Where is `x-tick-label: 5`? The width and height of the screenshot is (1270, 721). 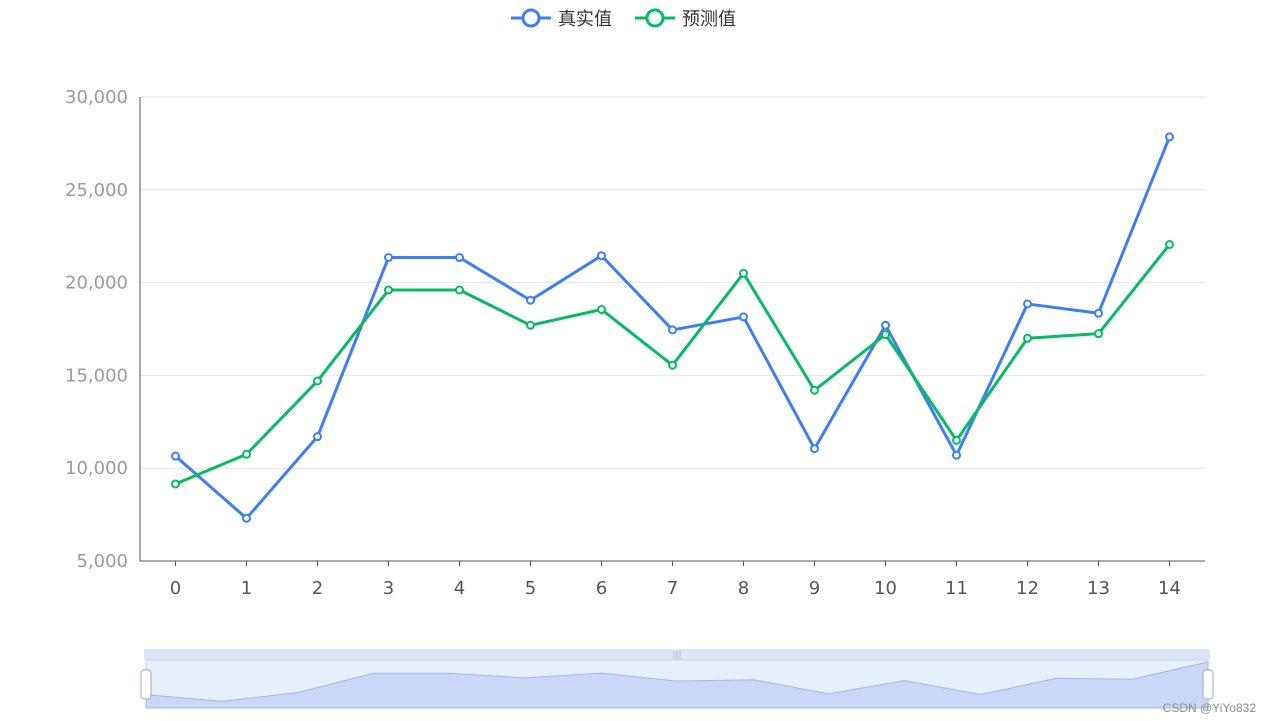 x-tick-label: 5 is located at coordinates (530, 588).